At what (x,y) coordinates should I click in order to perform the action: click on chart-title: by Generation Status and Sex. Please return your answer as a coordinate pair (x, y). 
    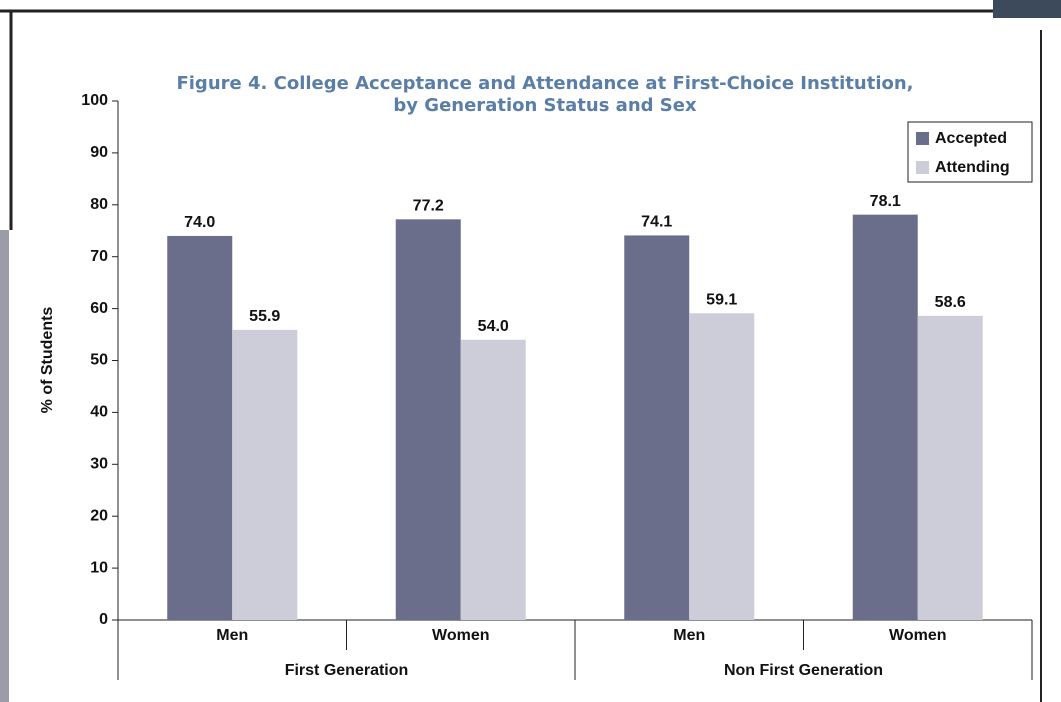
    Looking at the image, I should click on (545, 105).